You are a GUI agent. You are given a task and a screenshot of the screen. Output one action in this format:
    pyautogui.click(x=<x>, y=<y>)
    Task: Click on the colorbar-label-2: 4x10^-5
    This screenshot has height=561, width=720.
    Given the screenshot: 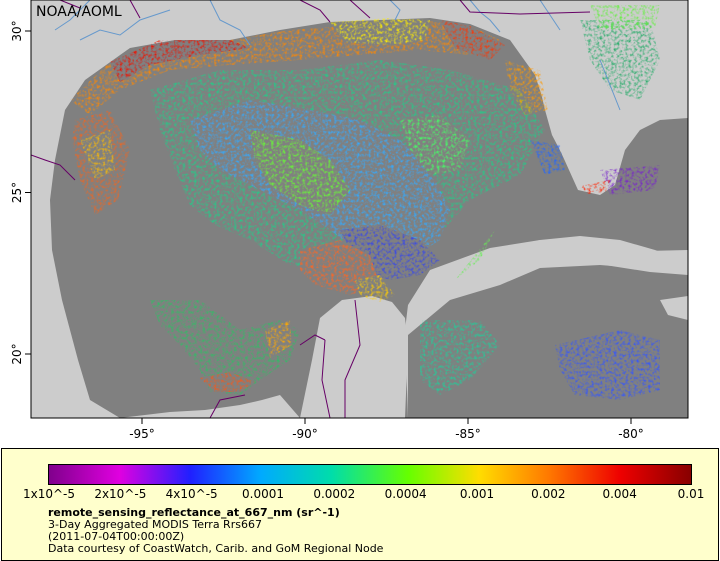 What is the action you would take?
    pyautogui.click(x=191, y=494)
    